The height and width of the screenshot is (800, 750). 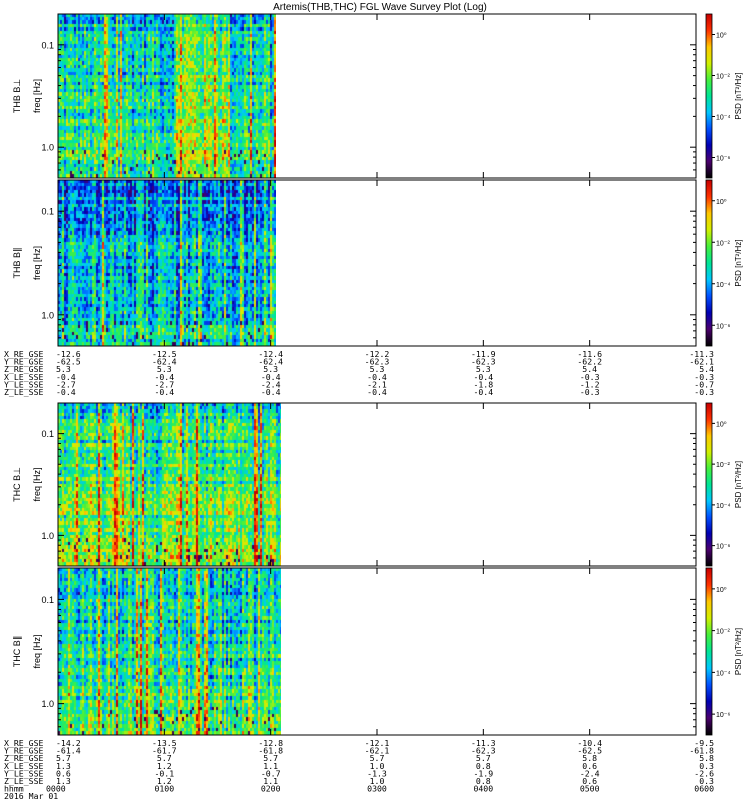 I want to click on panel-label: THC B⊥, so click(x=17, y=484).